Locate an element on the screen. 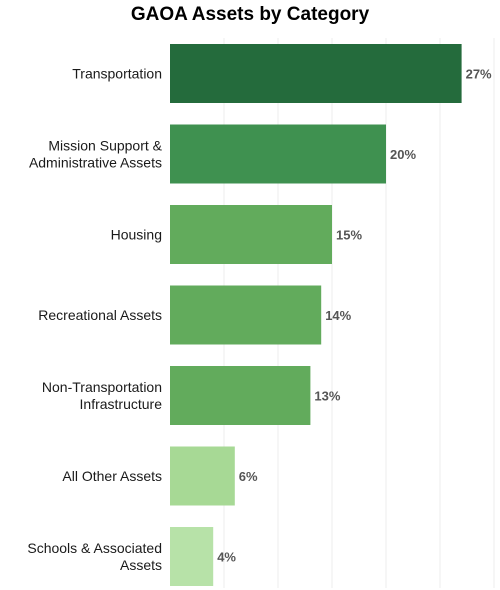 Image resolution: width=500 pixels, height=590 pixels. category-label-line: Mission Support & is located at coordinates (105, 146).